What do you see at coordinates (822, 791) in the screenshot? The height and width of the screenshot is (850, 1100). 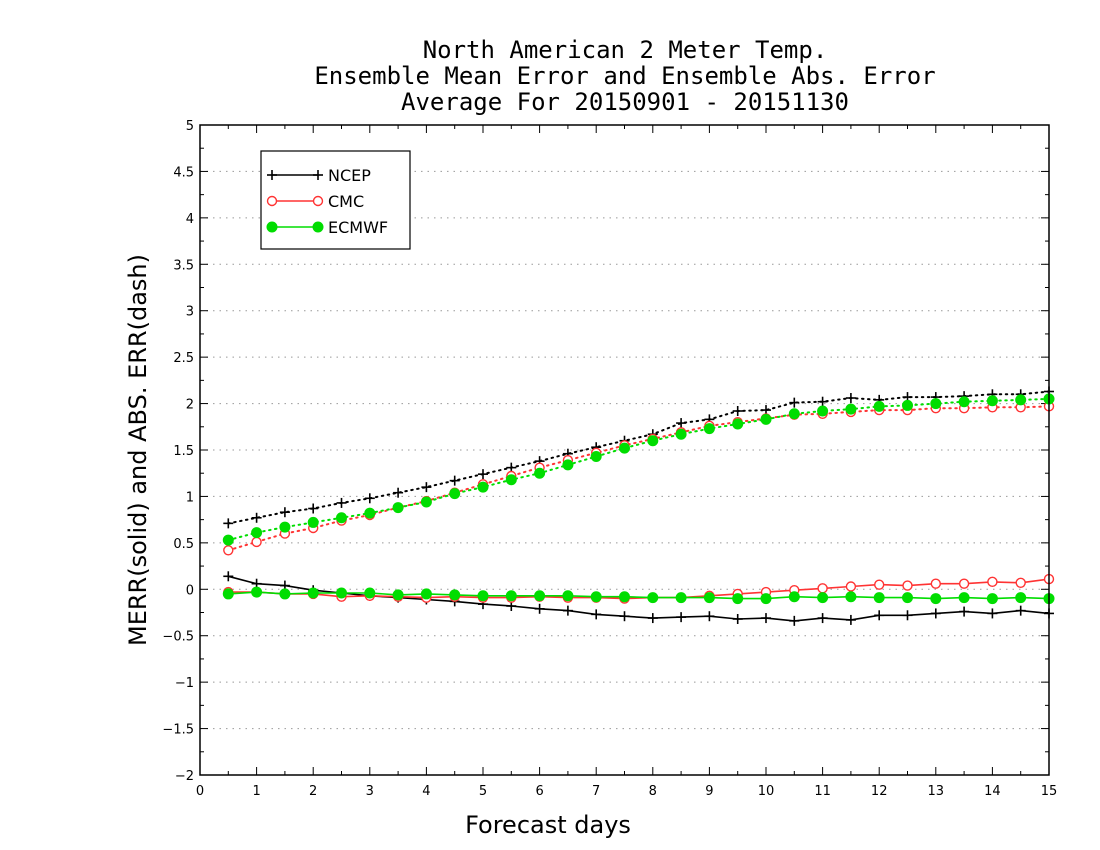 I see `x-tick-label: 11` at bounding box center [822, 791].